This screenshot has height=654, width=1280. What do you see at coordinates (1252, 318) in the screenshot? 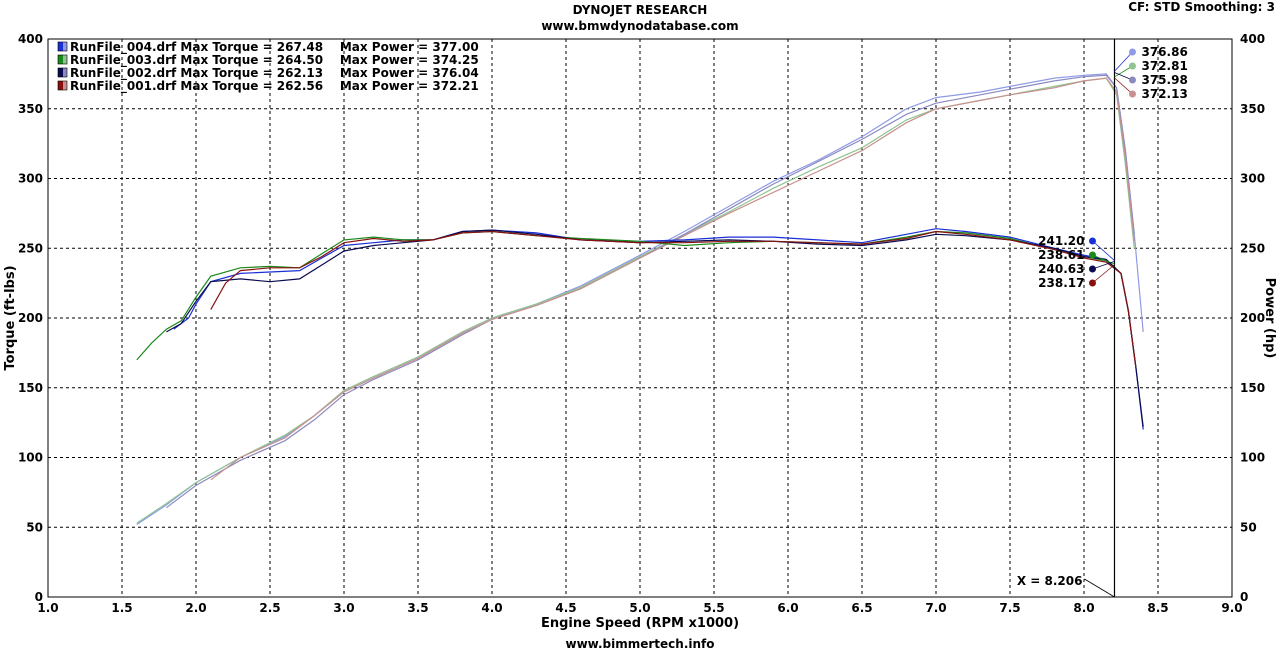
I see `y-tick-label-right: 200` at bounding box center [1252, 318].